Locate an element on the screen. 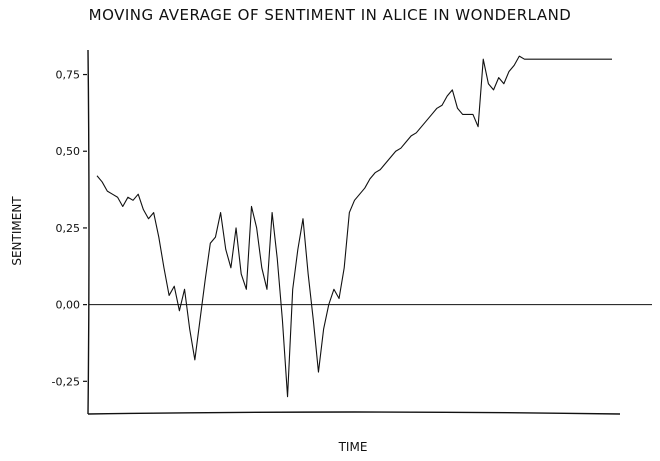 The height and width of the screenshot is (461, 660). y-axis-line is located at coordinates (88, 232).